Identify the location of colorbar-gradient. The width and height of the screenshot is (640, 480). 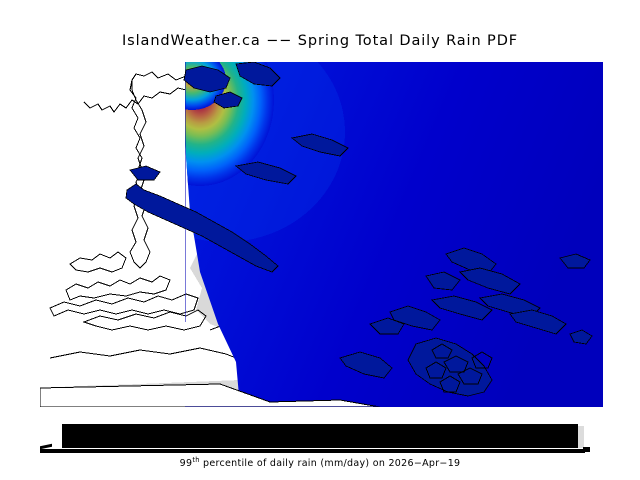
(320, 436).